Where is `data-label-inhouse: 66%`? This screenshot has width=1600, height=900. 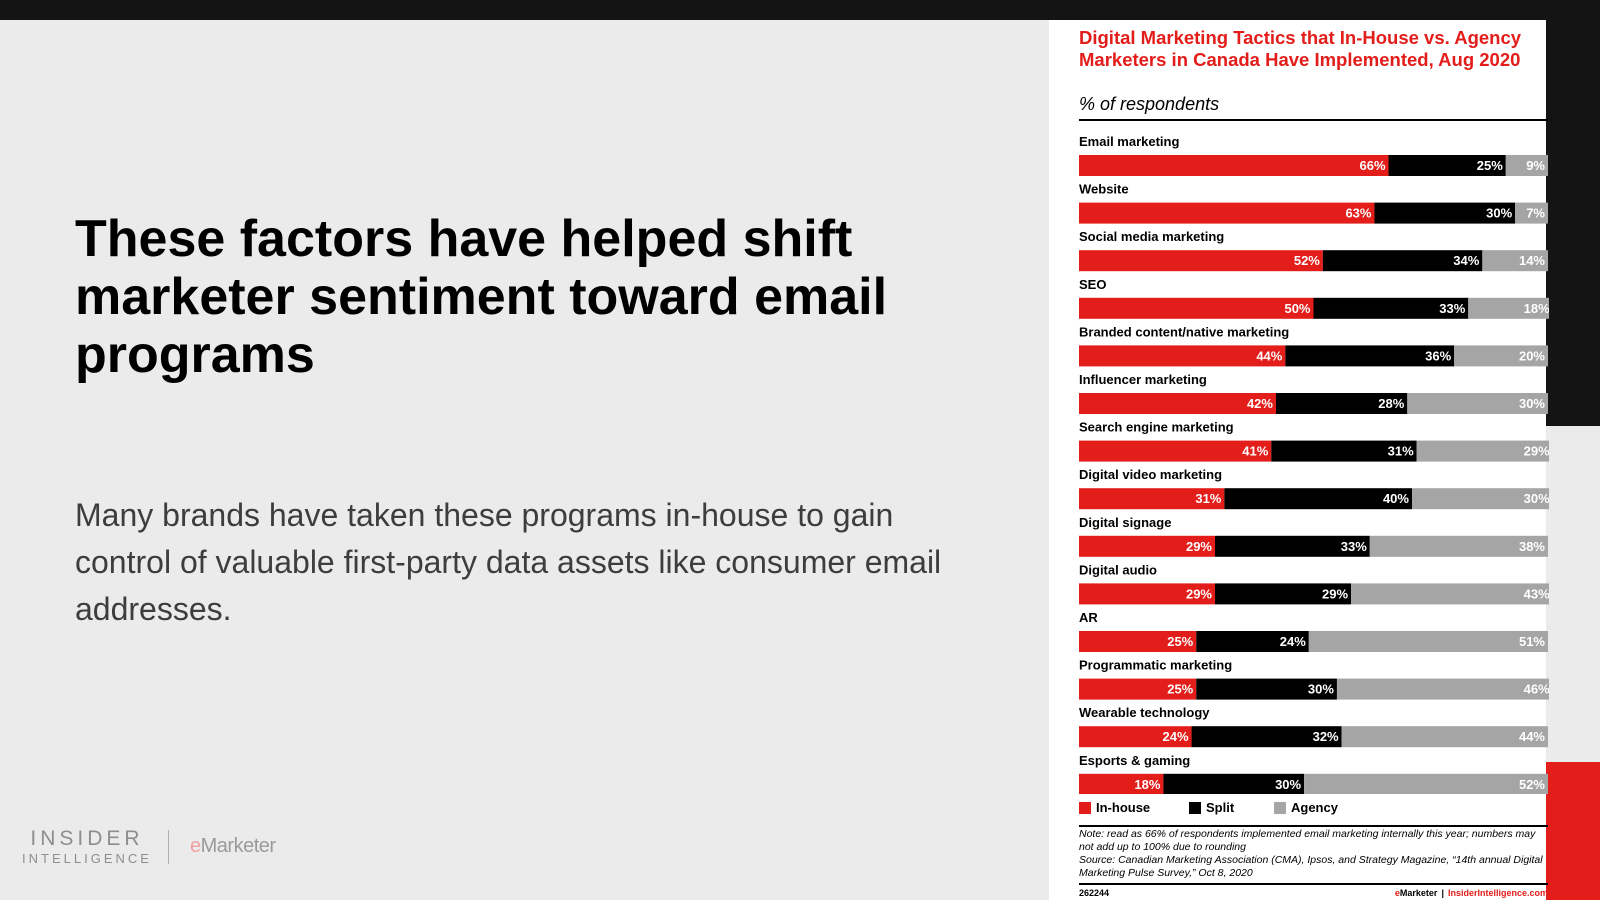 data-label-inhouse: 66% is located at coordinates (1373, 165).